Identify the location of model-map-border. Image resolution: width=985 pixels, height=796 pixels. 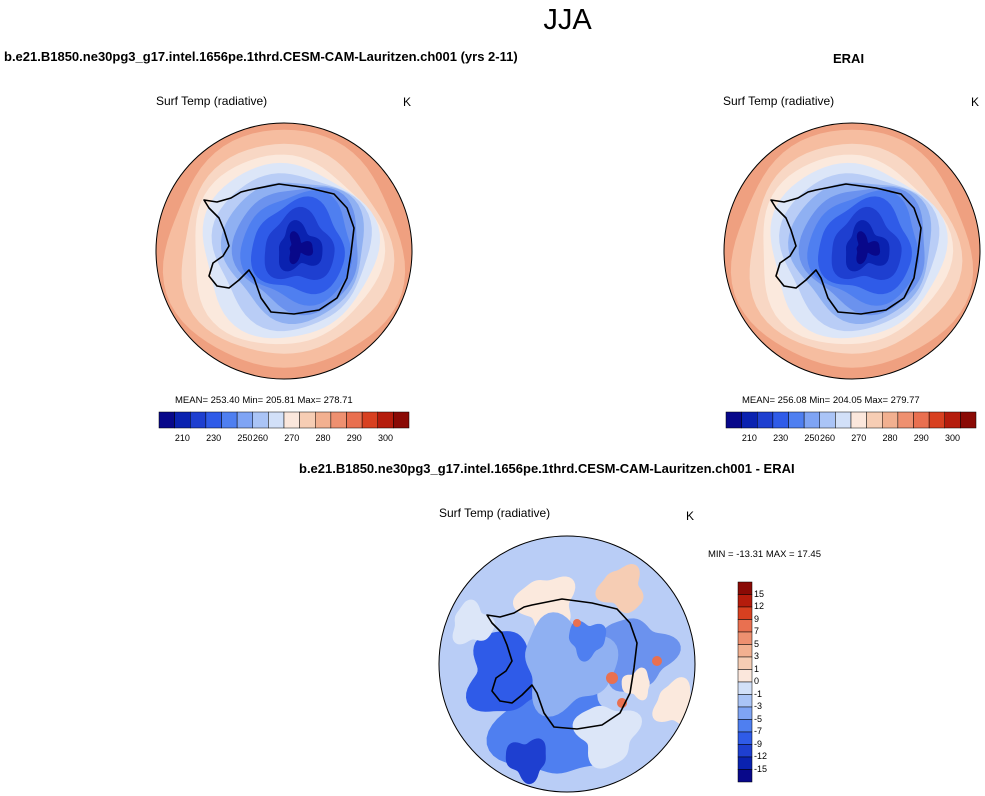
(284, 251).